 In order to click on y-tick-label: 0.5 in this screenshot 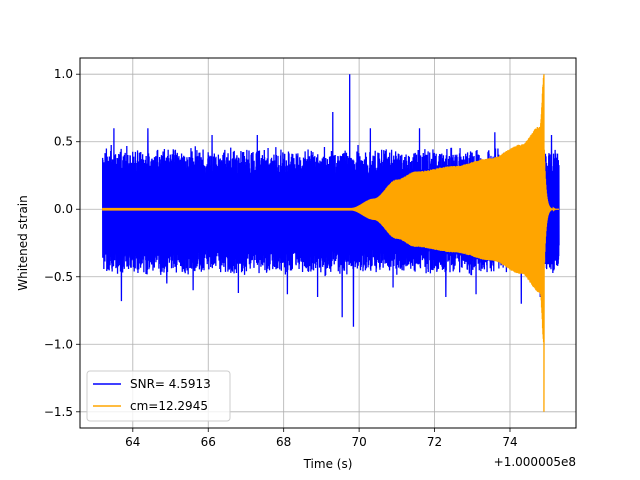, I will do `click(63, 142)`.